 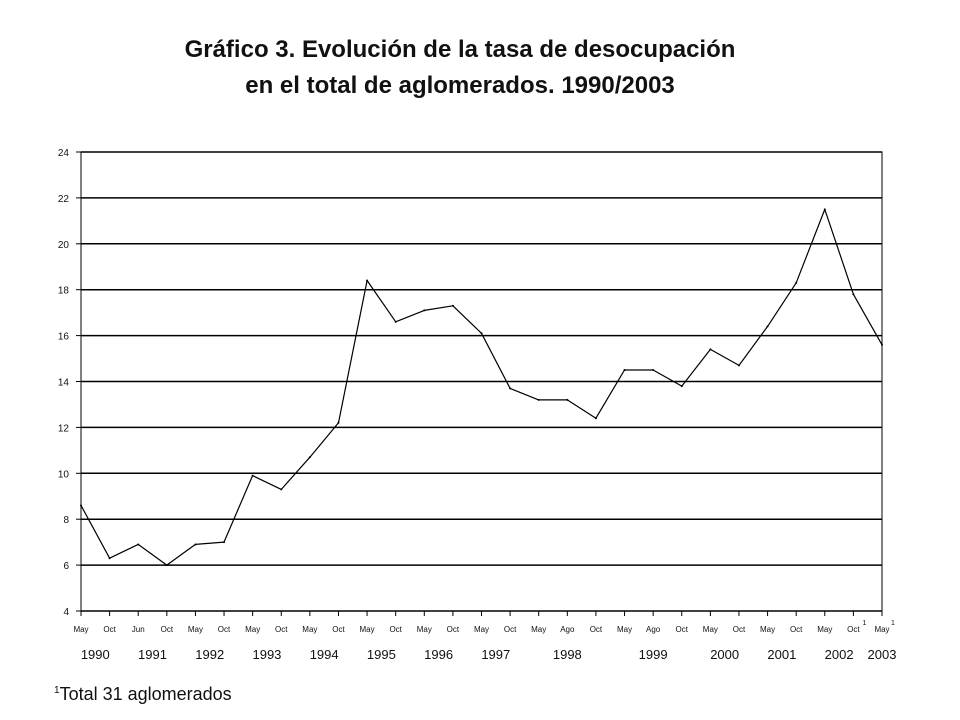 What do you see at coordinates (495, 654) in the screenshot?
I see `year-label-1997: 1997` at bounding box center [495, 654].